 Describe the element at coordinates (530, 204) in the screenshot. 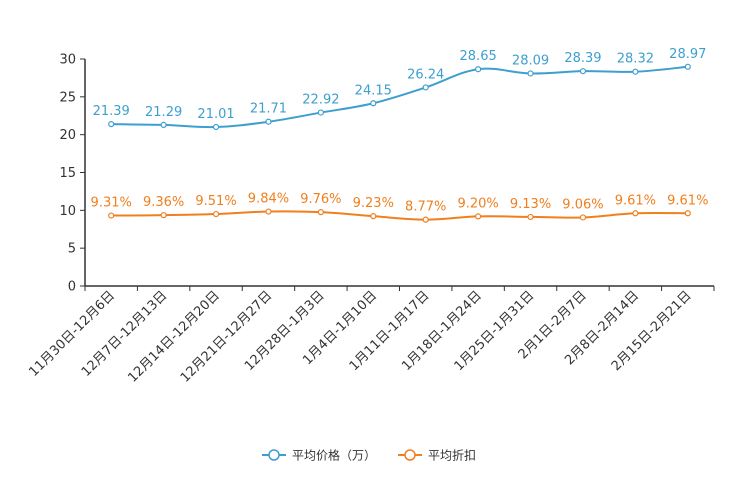

I see `data-label: 9.13%` at that location.